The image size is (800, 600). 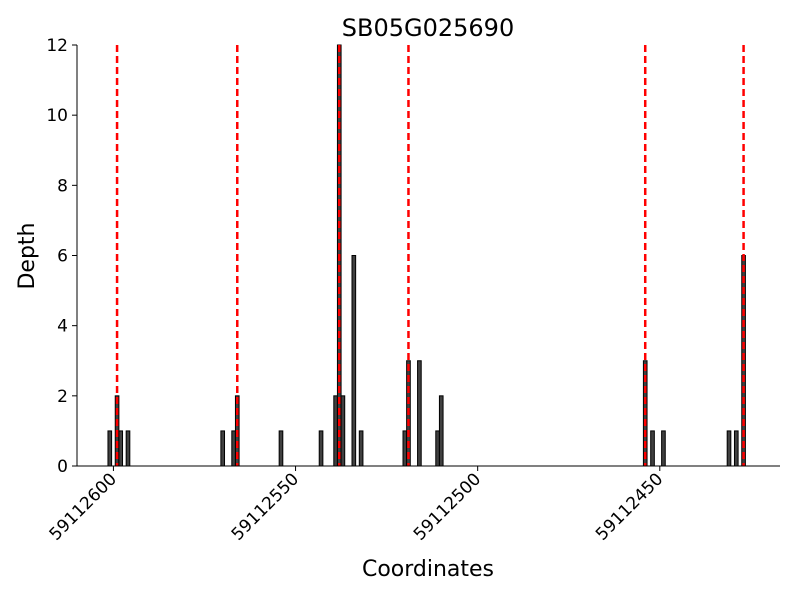 What do you see at coordinates (62, 257) in the screenshot?
I see `y-tick-label: 6` at bounding box center [62, 257].